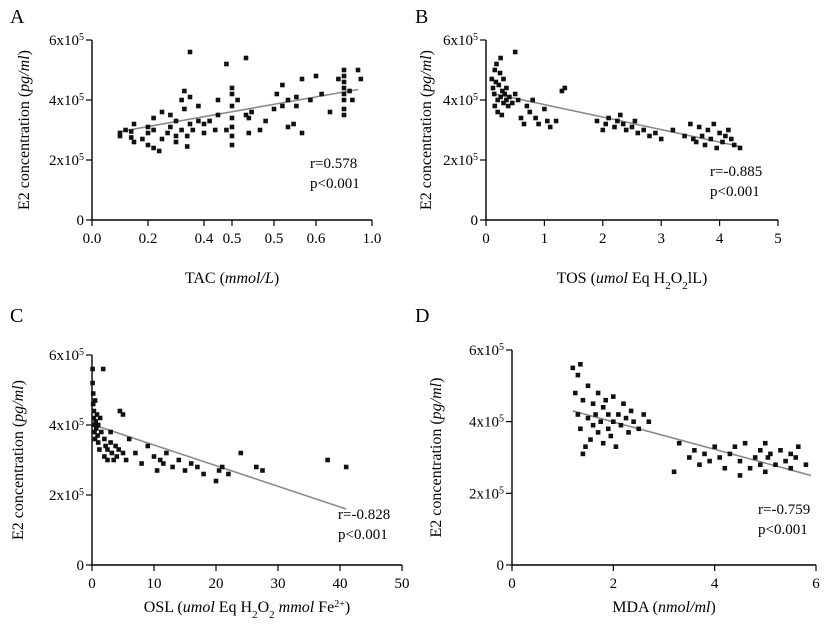 This screenshot has height=635, width=825. What do you see at coordinates (603, 239) in the screenshot?
I see `x-tick-label: 2` at bounding box center [603, 239].